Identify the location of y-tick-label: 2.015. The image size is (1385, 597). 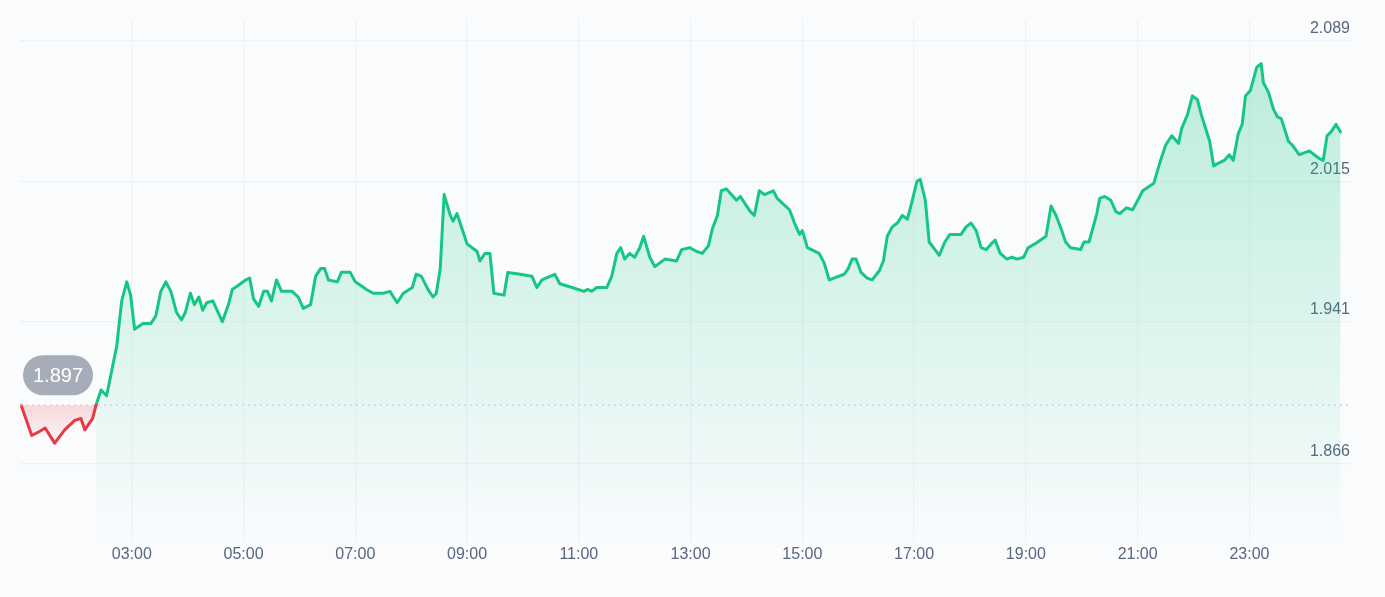
(1330, 168).